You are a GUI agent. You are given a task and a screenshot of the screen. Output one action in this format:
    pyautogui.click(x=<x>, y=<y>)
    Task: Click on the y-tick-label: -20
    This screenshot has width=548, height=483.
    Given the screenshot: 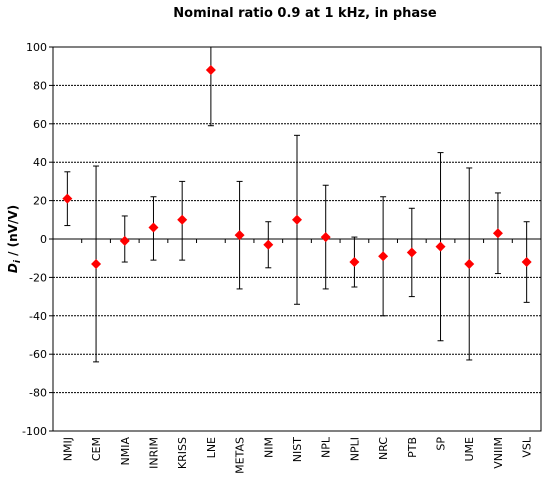 What is the action you would take?
    pyautogui.click(x=38, y=277)
    